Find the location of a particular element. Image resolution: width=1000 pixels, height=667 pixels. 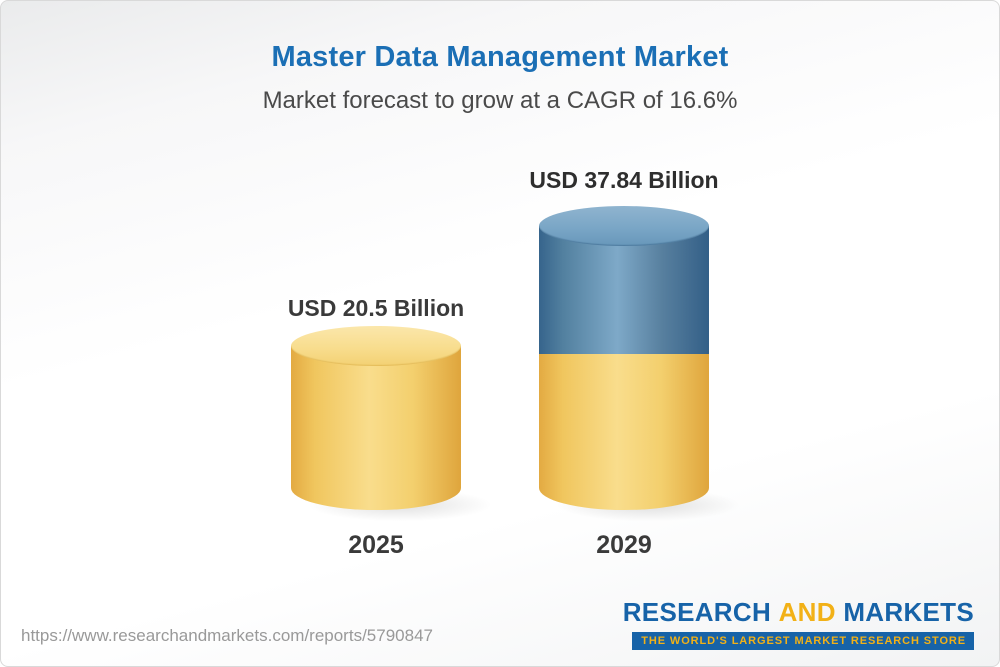

bar-2029-cylinder is located at coordinates (641, 364).